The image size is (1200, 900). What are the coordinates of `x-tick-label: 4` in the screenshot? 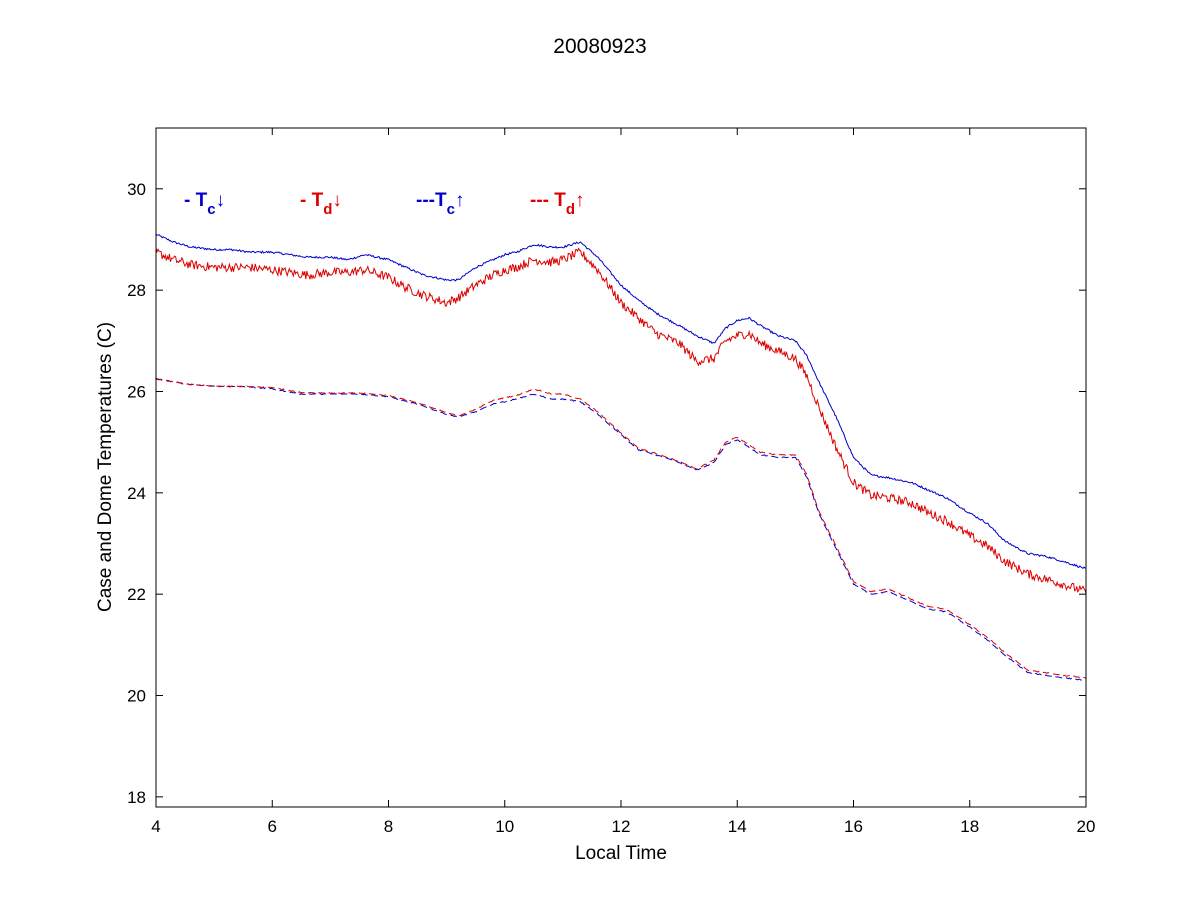 It's located at (155, 826).